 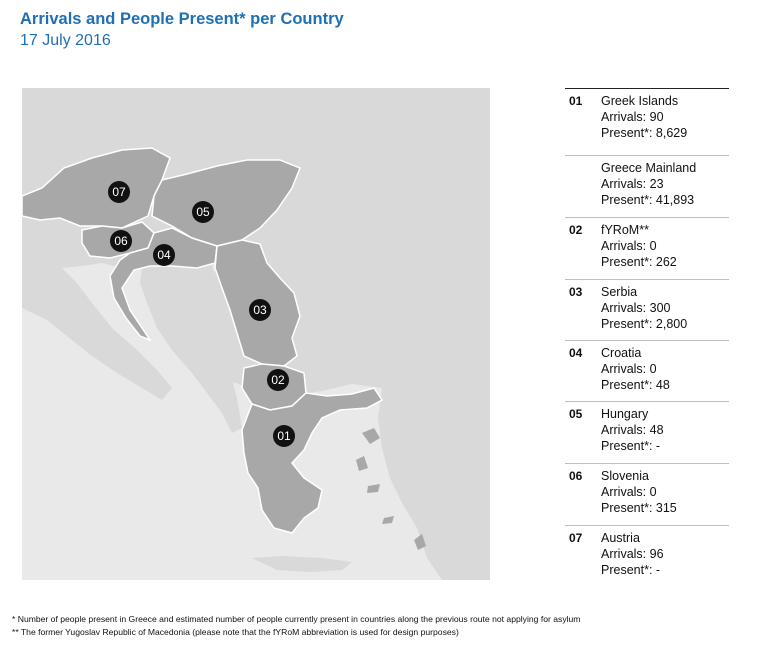 What do you see at coordinates (371, 436) in the screenshot?
I see `greek-island-lesvos` at bounding box center [371, 436].